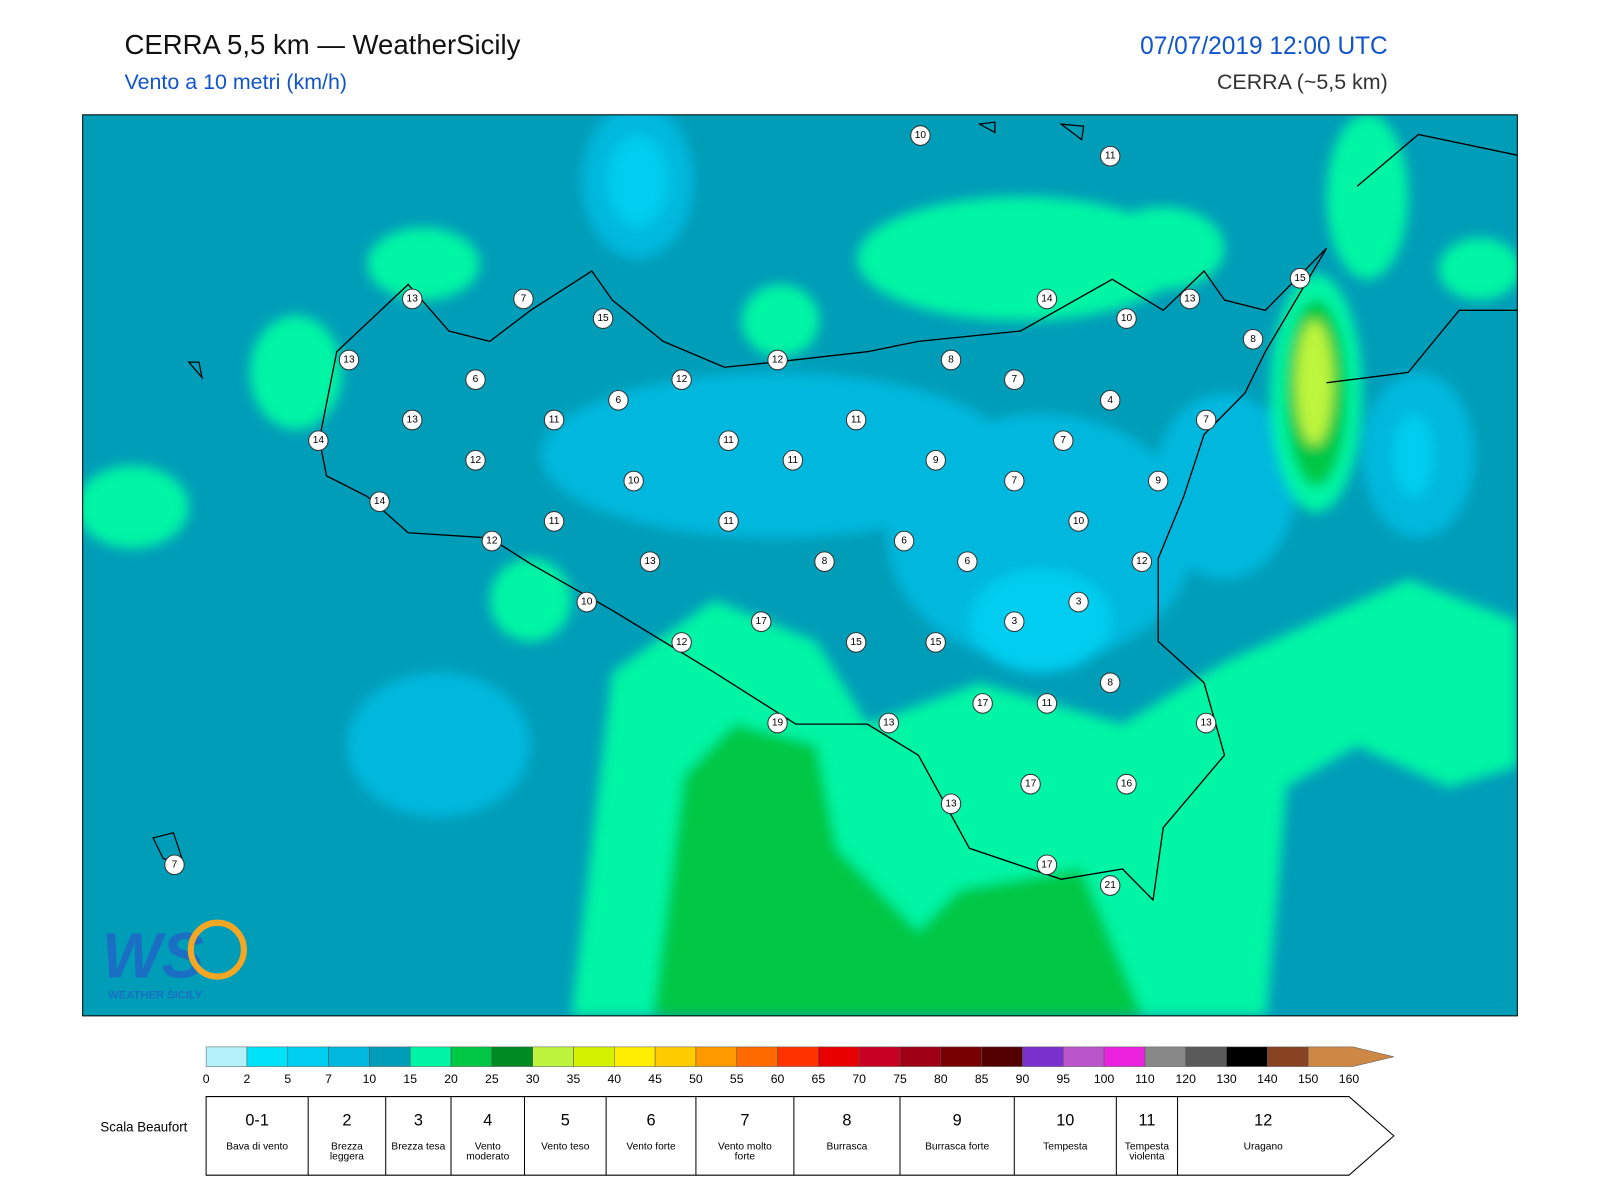  What do you see at coordinates (1226, 1079) in the screenshot?
I see `colorbar-tick-label: 130` at bounding box center [1226, 1079].